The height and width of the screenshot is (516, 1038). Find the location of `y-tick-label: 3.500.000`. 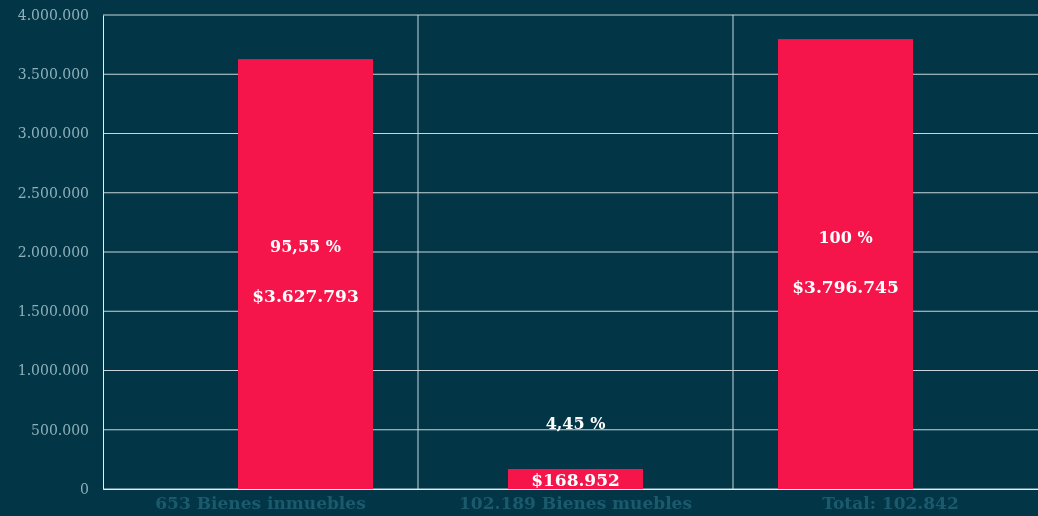

y-tick-label: 3.500.000 is located at coordinates (53, 74).